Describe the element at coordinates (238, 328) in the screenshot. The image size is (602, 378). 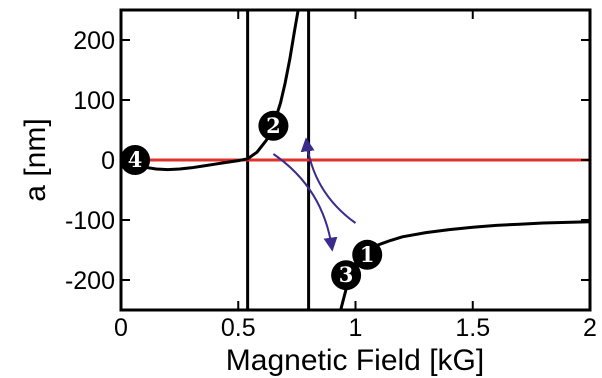
I see `x-tick-label: 0.5` at that location.